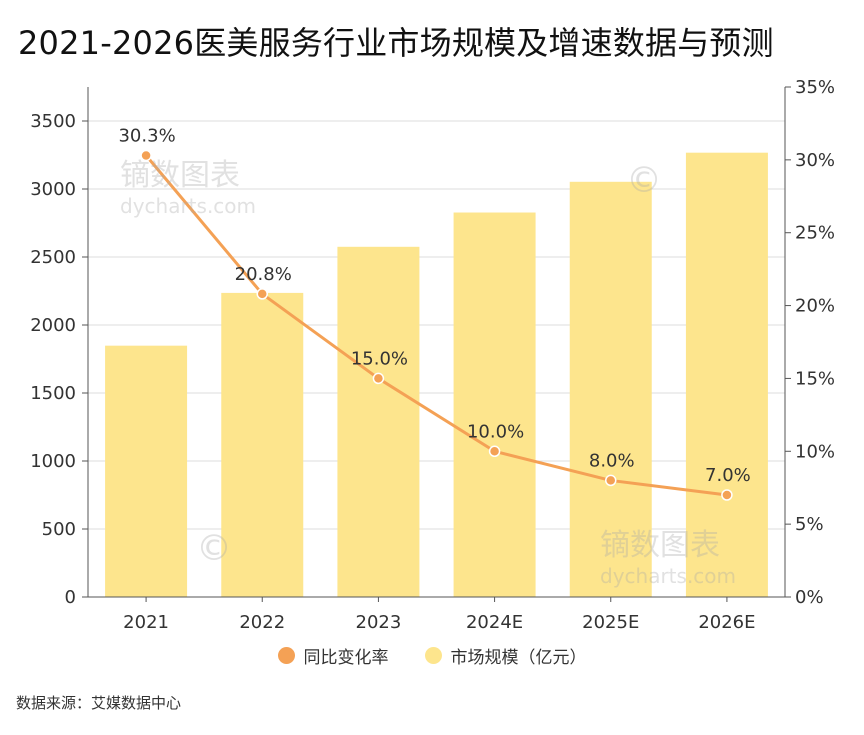 The height and width of the screenshot is (735, 864). What do you see at coordinates (146, 135) in the screenshot?
I see `growth-rate-label: 30.3%` at bounding box center [146, 135].